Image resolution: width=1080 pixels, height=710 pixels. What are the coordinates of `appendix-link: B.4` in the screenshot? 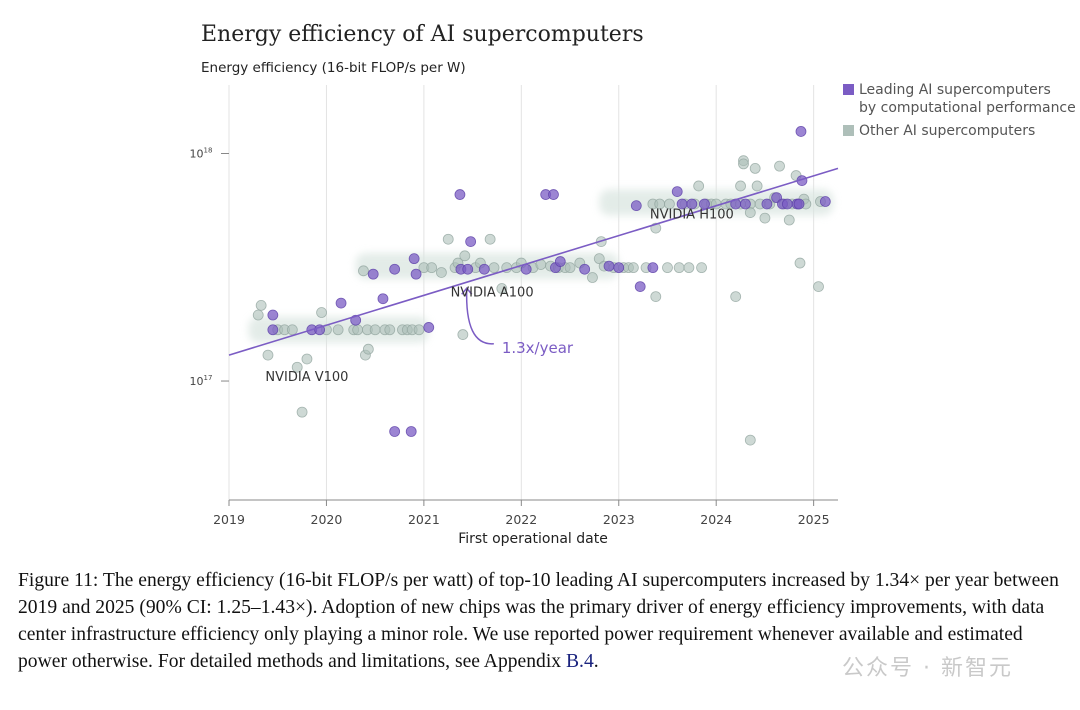 It's located at (579, 661).